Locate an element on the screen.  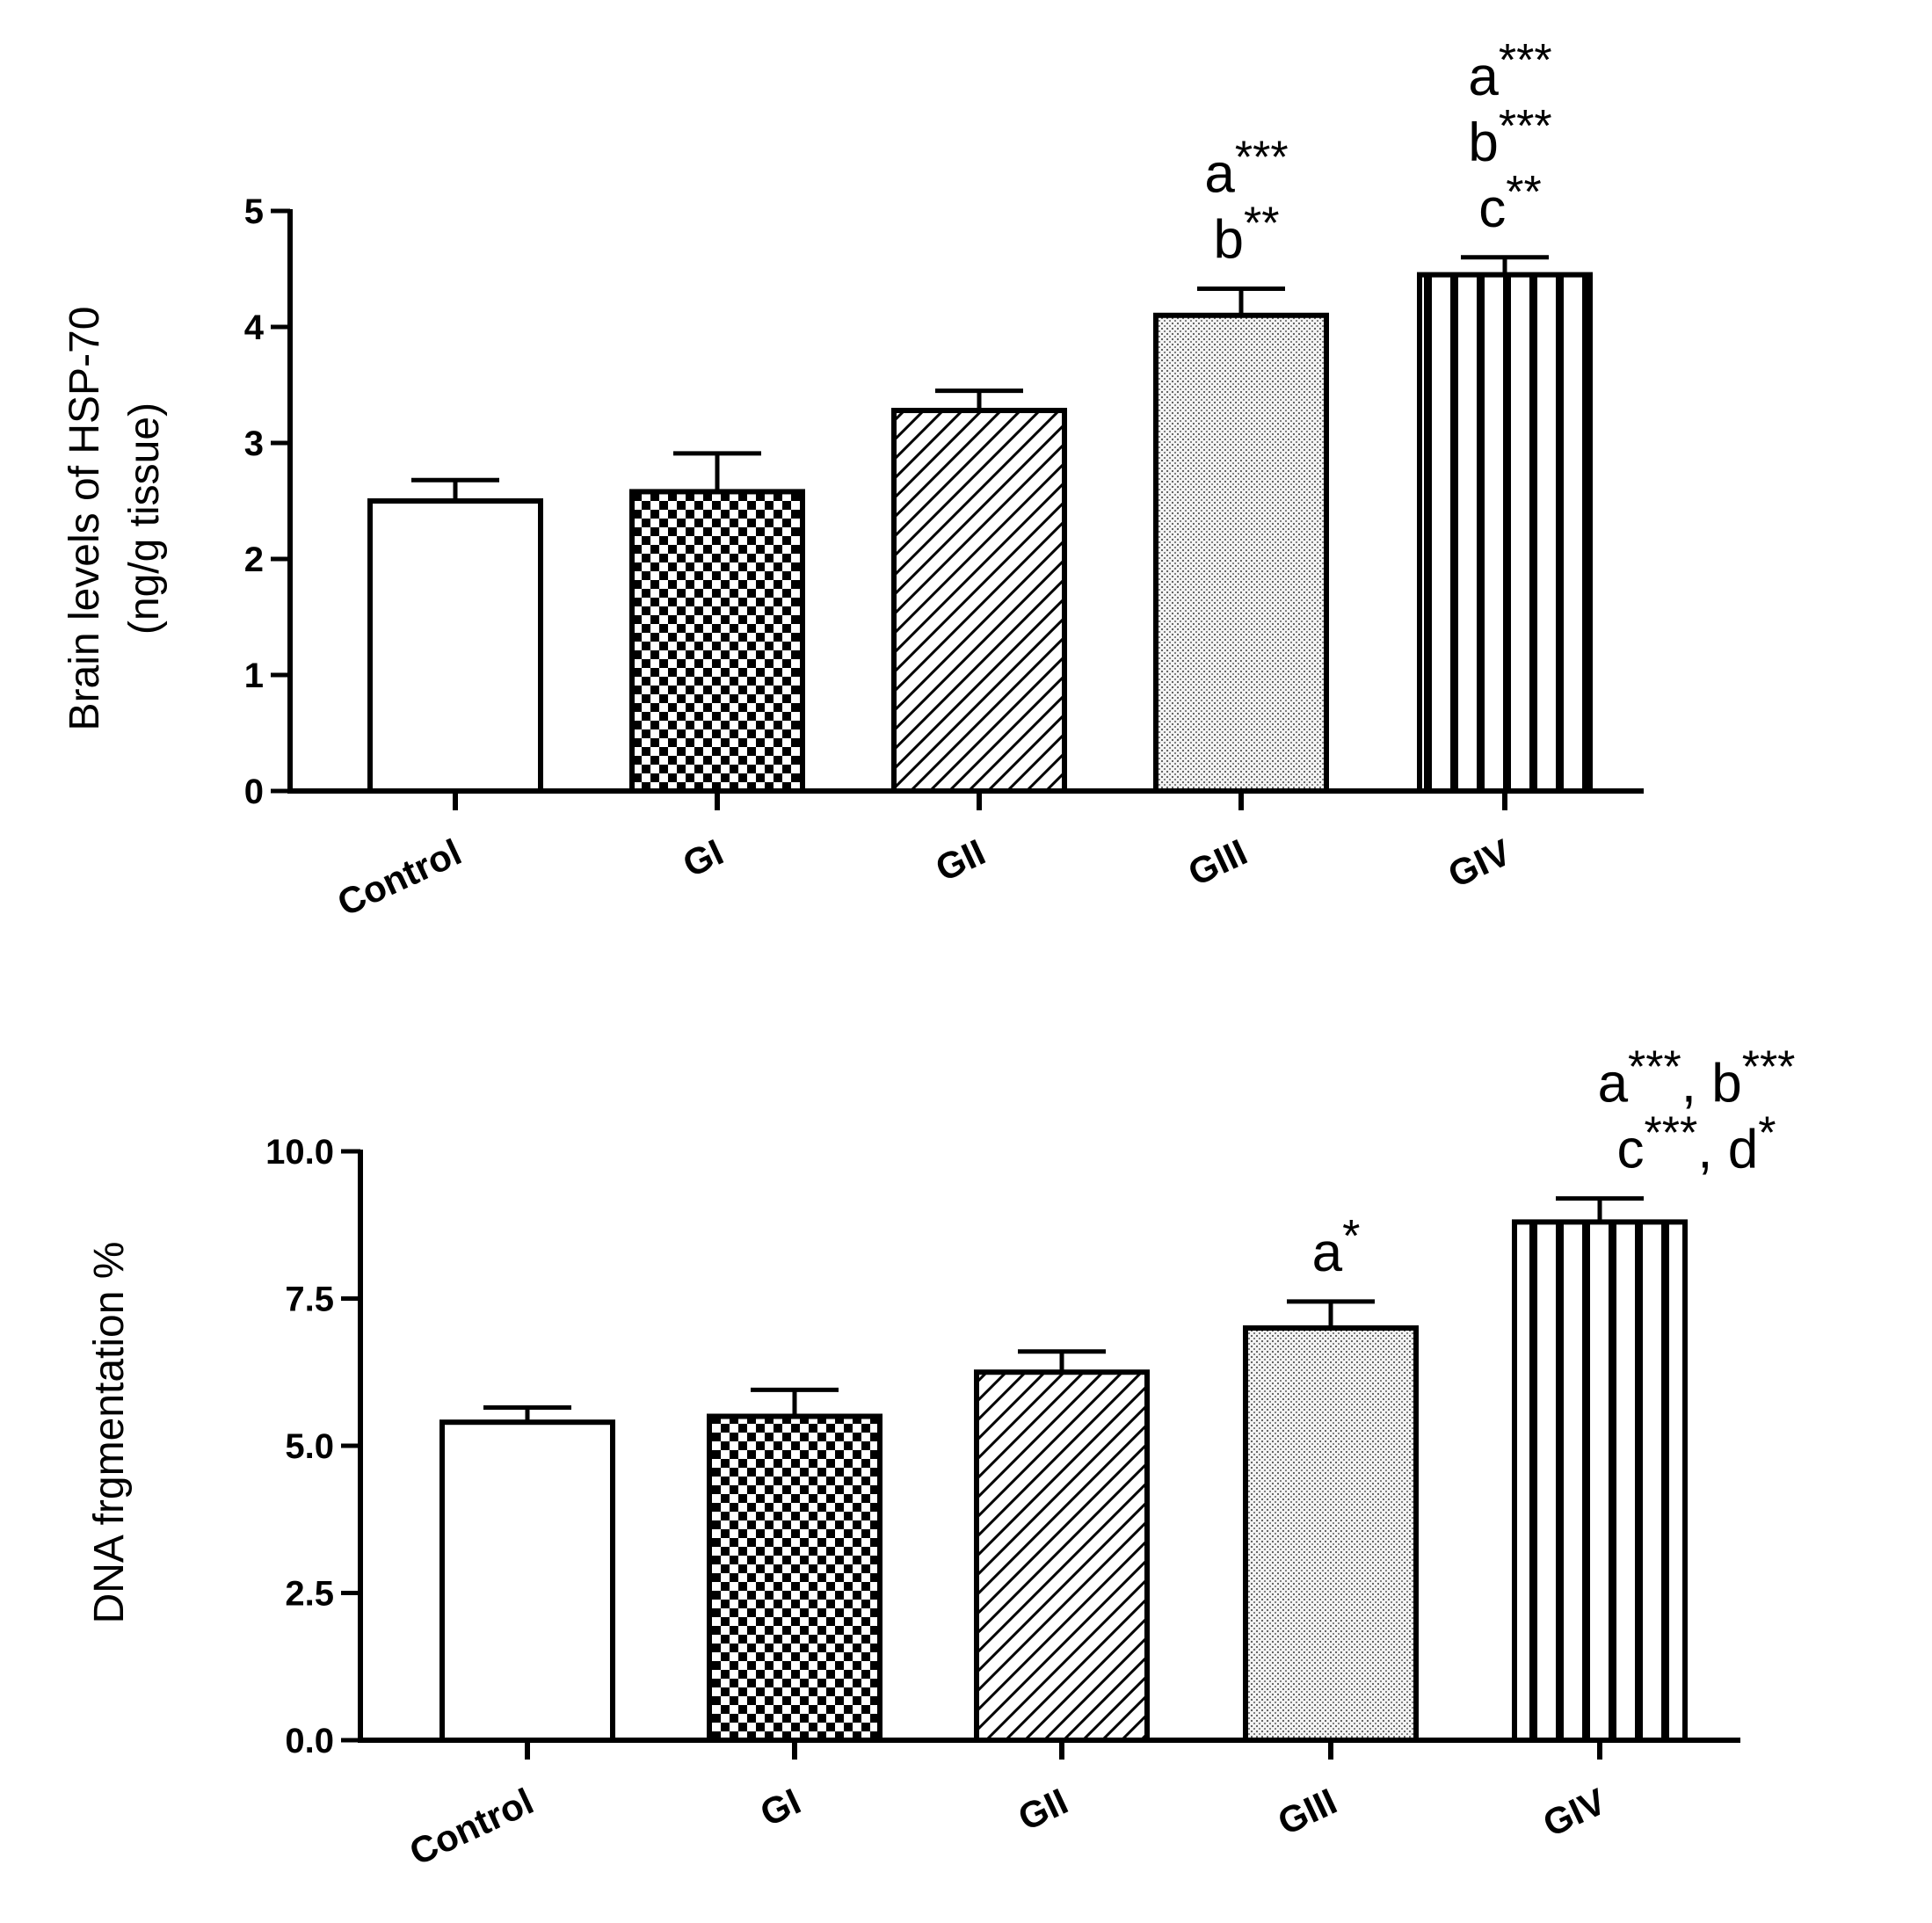
y-tick-label: 2 is located at coordinates (254, 560).